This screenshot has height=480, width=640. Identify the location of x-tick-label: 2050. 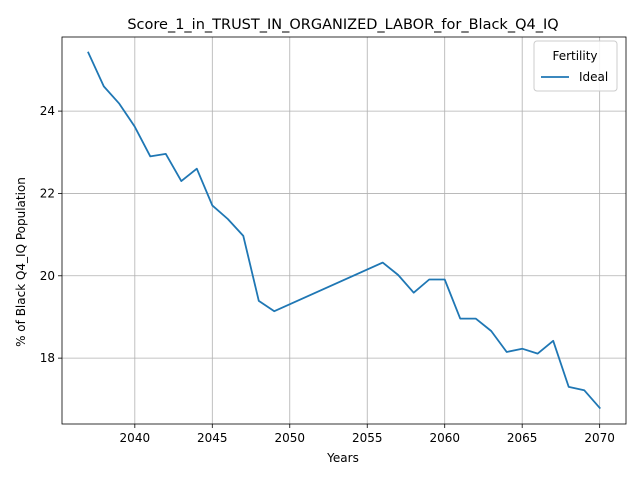
(289, 438).